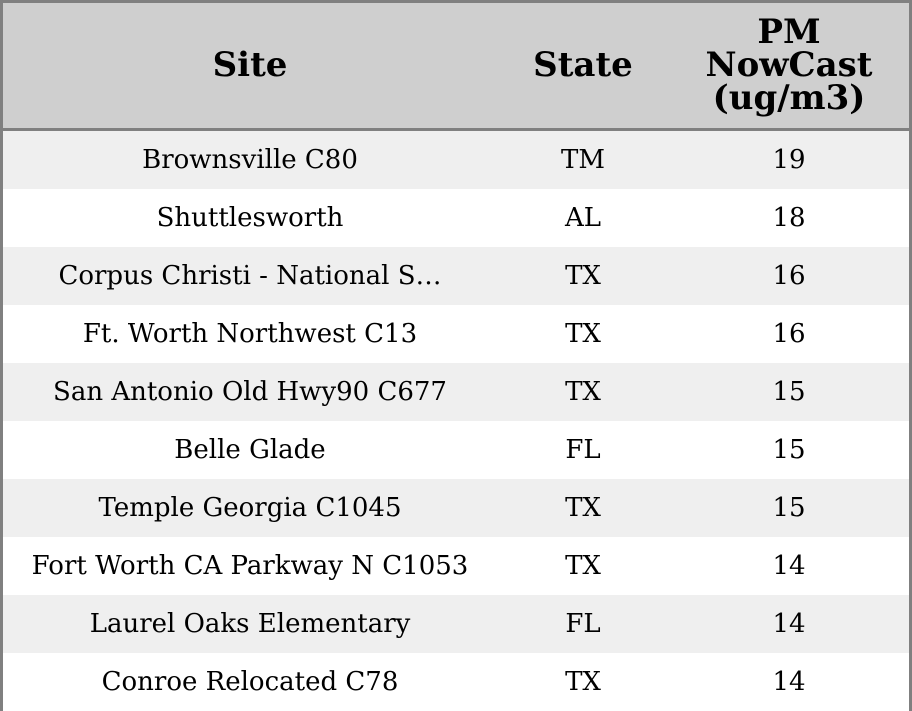  I want to click on column-header-site: Site, so click(250, 65).